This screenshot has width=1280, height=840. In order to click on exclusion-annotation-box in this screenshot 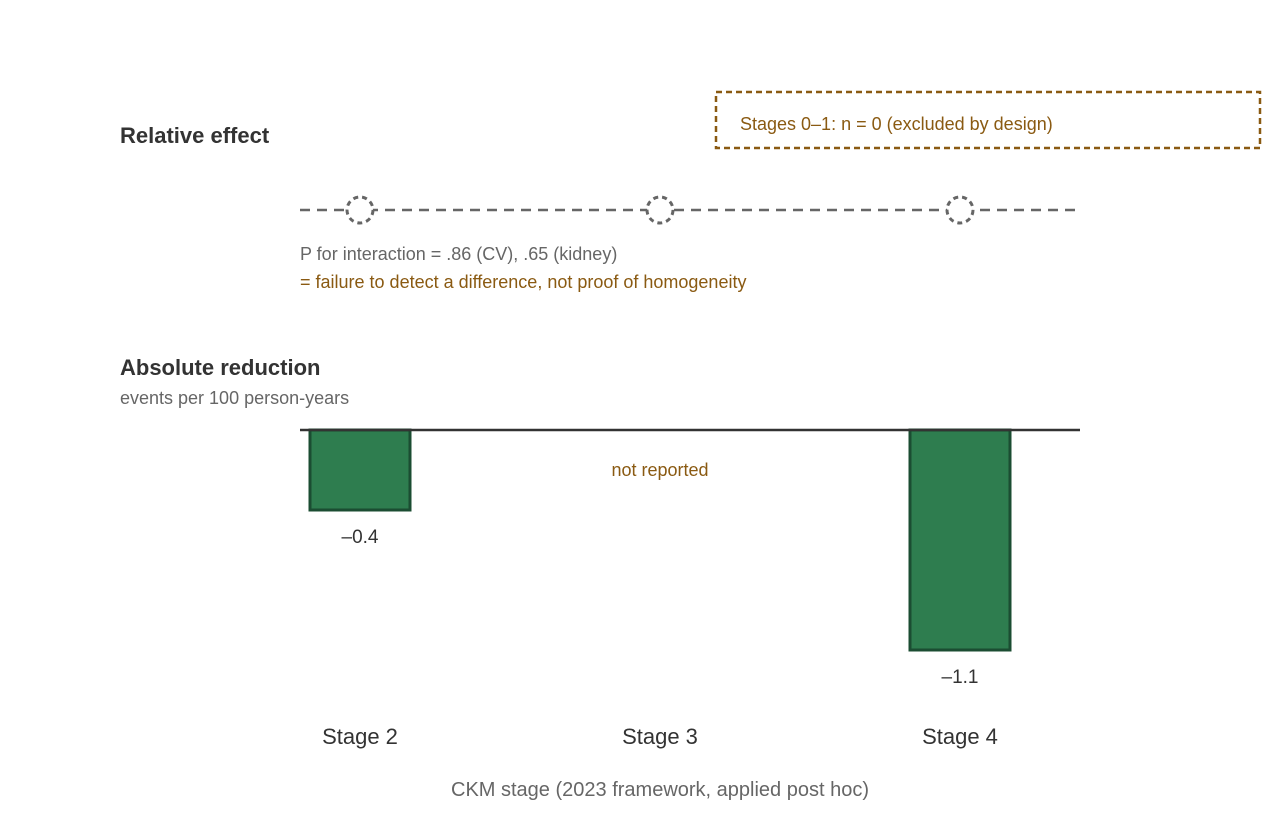, I will do `click(988, 120)`.